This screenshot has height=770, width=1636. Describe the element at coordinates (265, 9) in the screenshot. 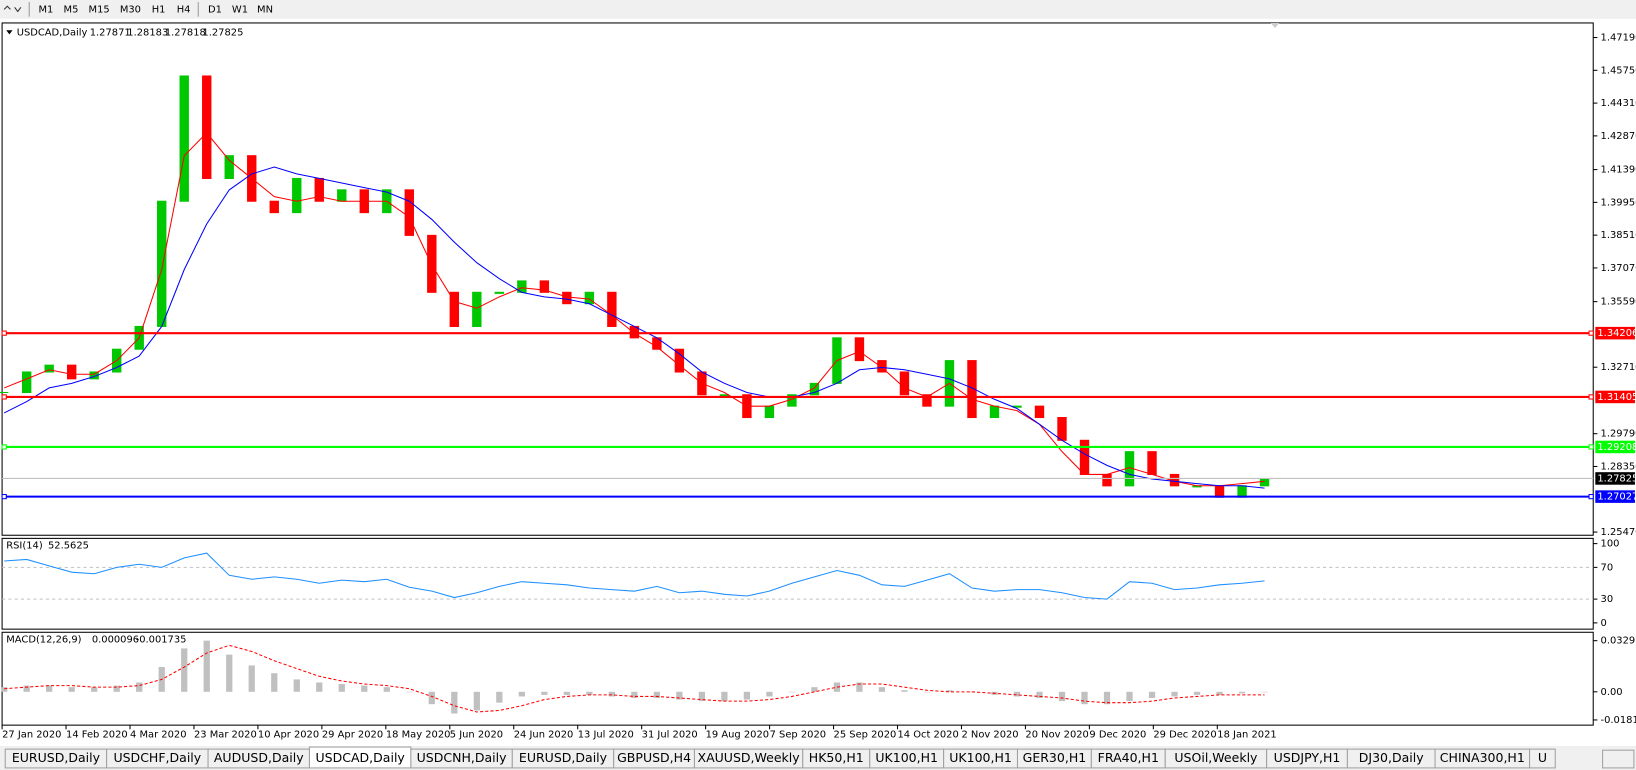

I see `timeframe-button: MN` at that location.